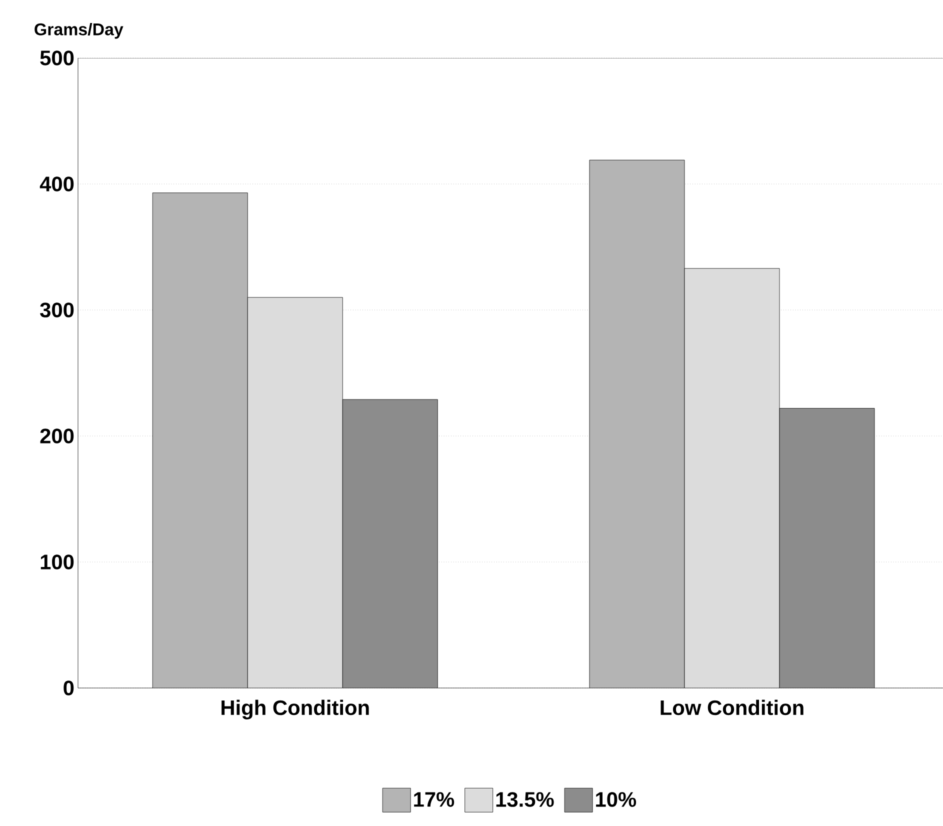 The image size is (943, 826). I want to click on y-tick-label: 400, so click(57, 184).